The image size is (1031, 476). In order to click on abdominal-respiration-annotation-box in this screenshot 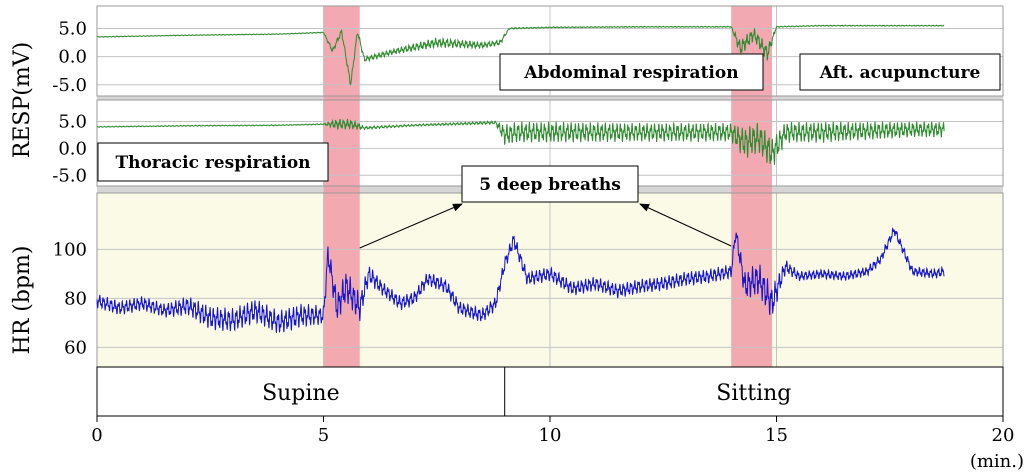, I will do `click(631, 72)`.